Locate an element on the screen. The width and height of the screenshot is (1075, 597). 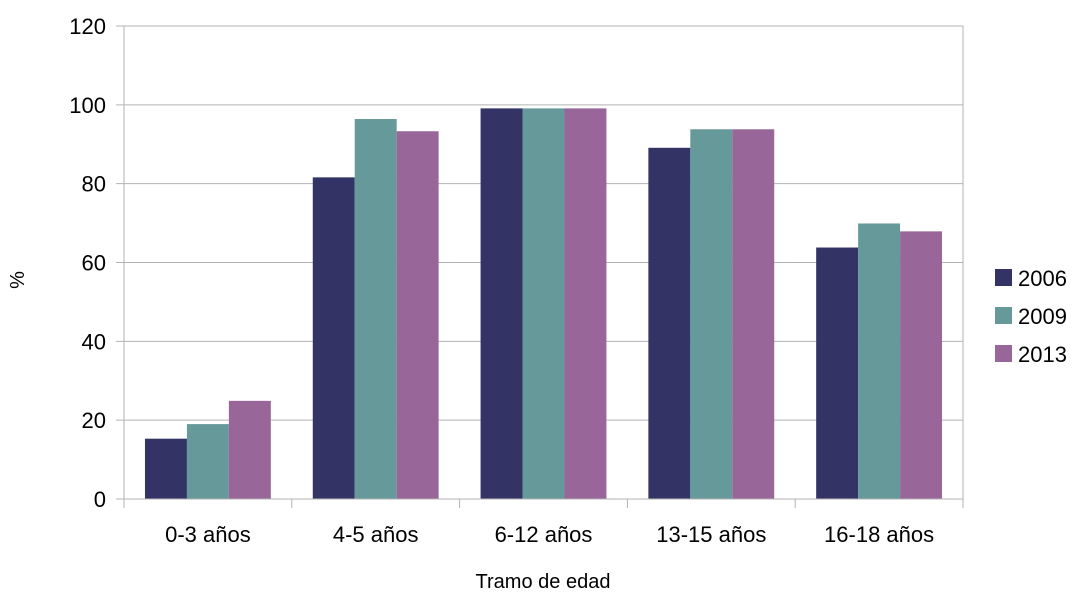
x-tick-label: 0-3 años is located at coordinates (208, 534).